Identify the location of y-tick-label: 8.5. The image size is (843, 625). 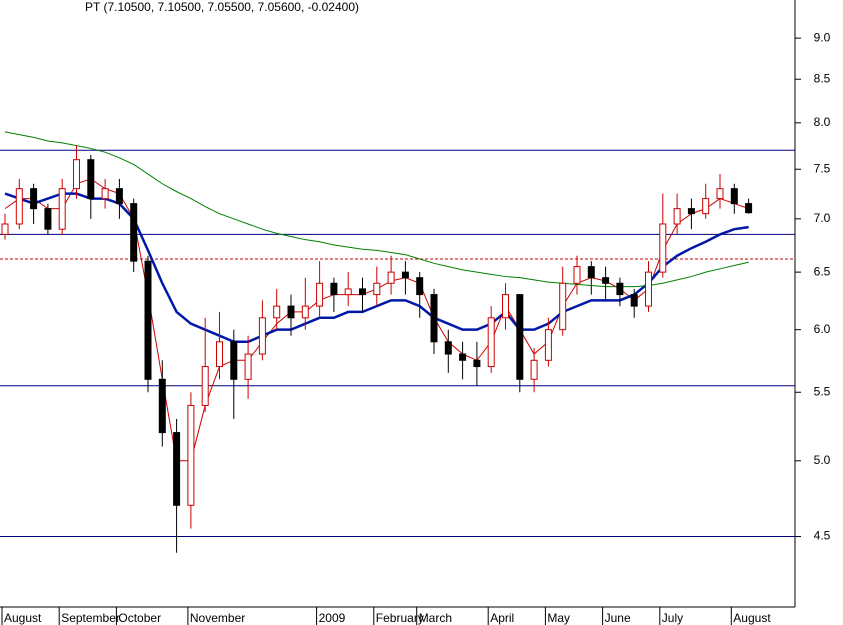
(822, 78).